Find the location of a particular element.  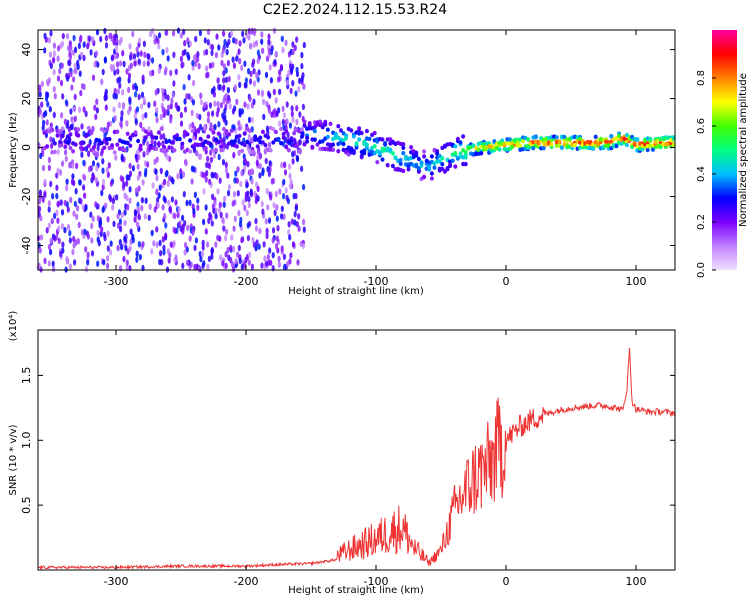

colorbar-tick-label: 0.2 is located at coordinates (701, 222).